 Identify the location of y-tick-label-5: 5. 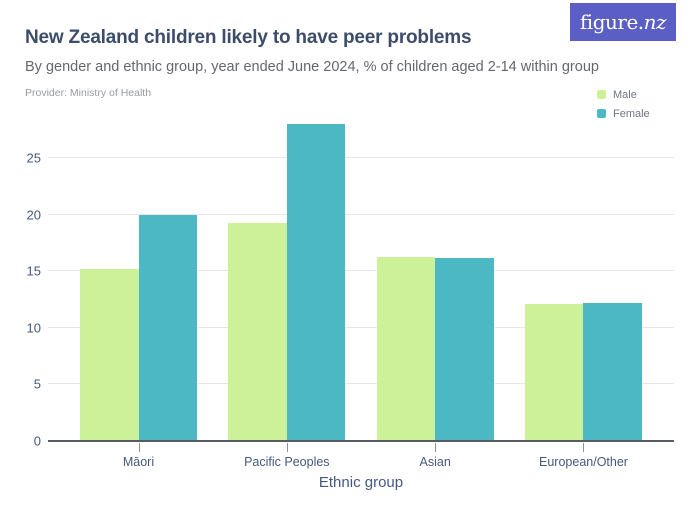
(37, 384).